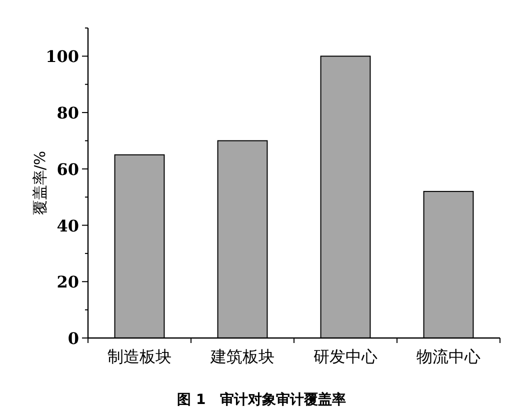 Image resolution: width=523 pixels, height=418 pixels. I want to click on x-tick-label: 建筑板块, so click(242, 356).